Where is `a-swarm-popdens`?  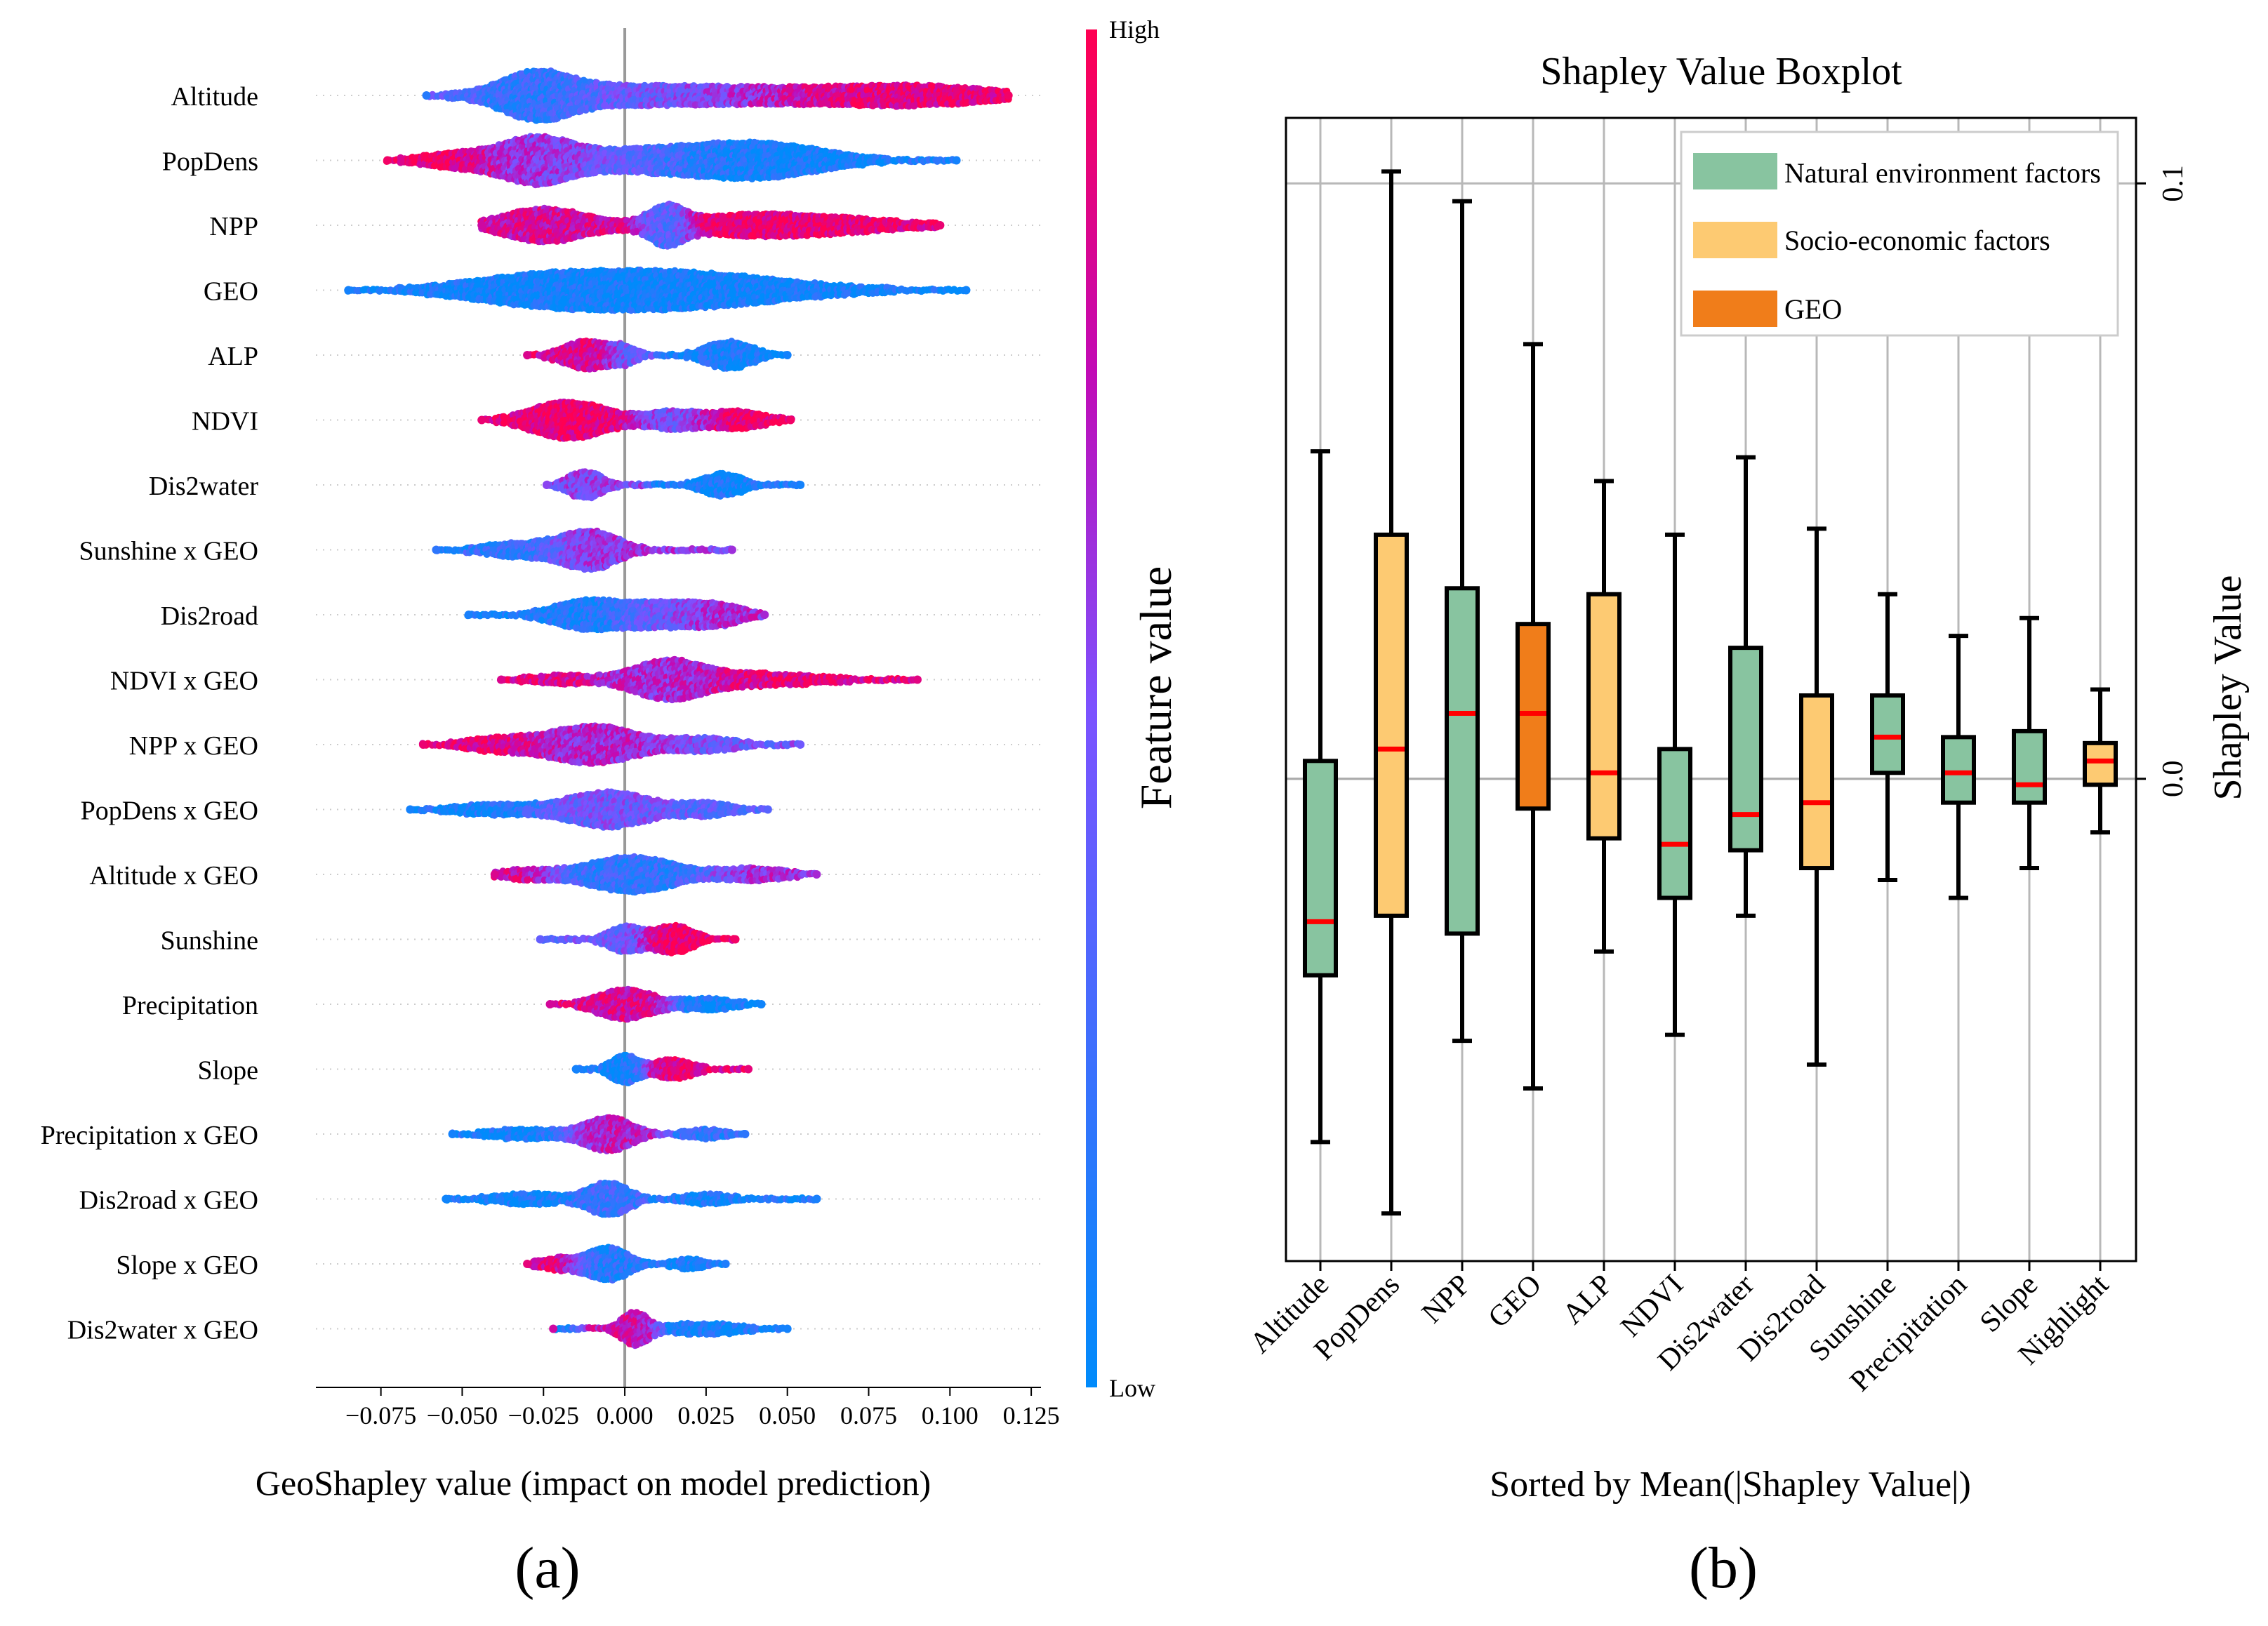 a-swarm-popdens is located at coordinates (672, 161).